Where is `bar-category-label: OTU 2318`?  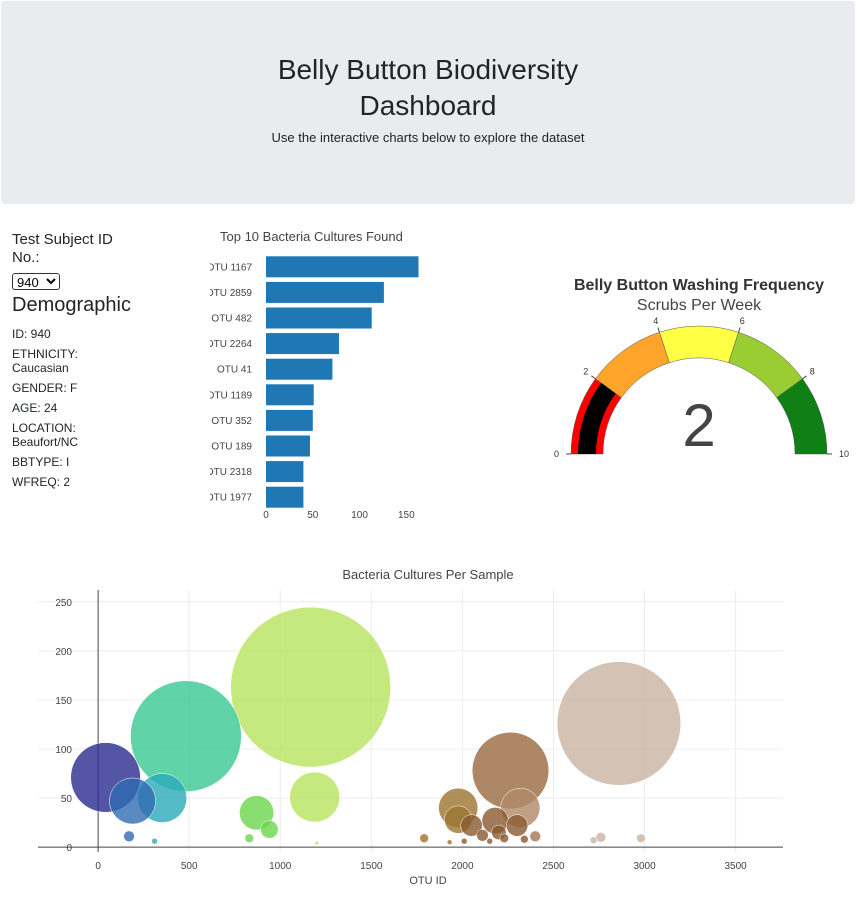 bar-category-label: OTU 2318 is located at coordinates (231, 472).